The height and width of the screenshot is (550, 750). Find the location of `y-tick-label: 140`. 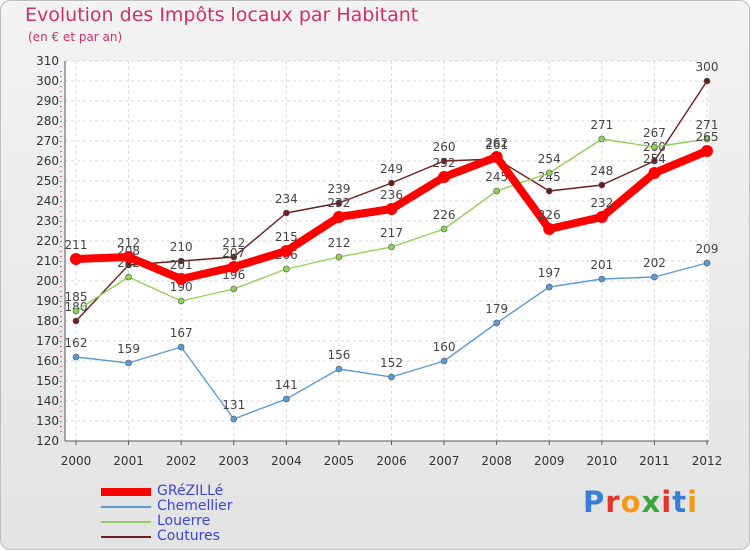

y-tick-label: 140 is located at coordinates (47, 401).